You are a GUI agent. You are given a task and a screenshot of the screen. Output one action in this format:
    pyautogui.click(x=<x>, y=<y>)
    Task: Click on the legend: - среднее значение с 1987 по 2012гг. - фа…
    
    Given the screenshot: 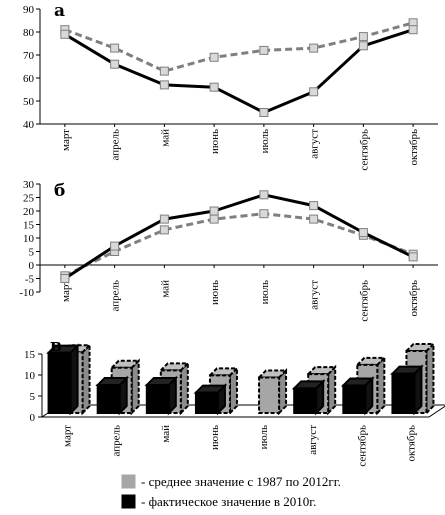 What is the action you would take?
    pyautogui.click(x=231, y=491)
    